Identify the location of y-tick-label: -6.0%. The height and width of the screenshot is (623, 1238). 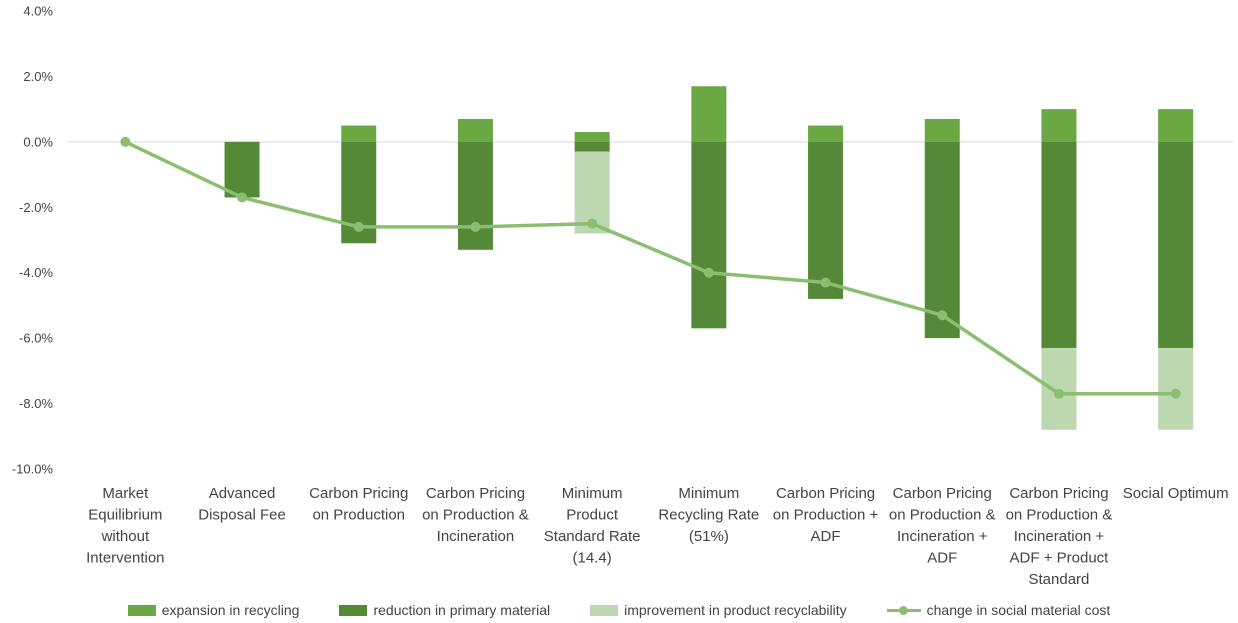
(36, 338).